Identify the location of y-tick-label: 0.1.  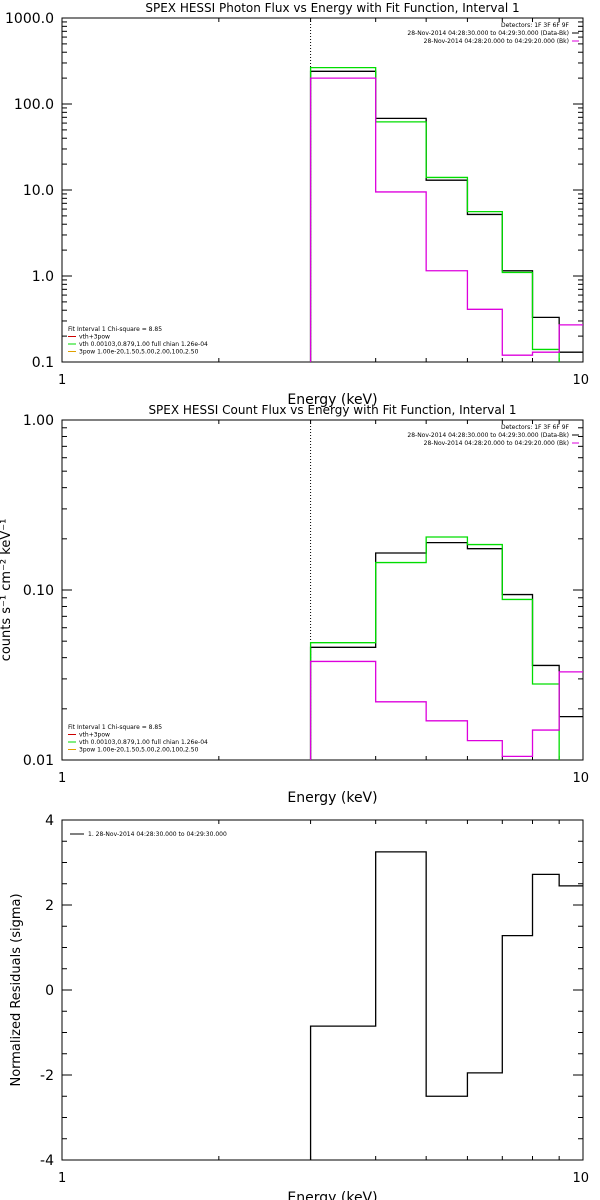
(43, 363).